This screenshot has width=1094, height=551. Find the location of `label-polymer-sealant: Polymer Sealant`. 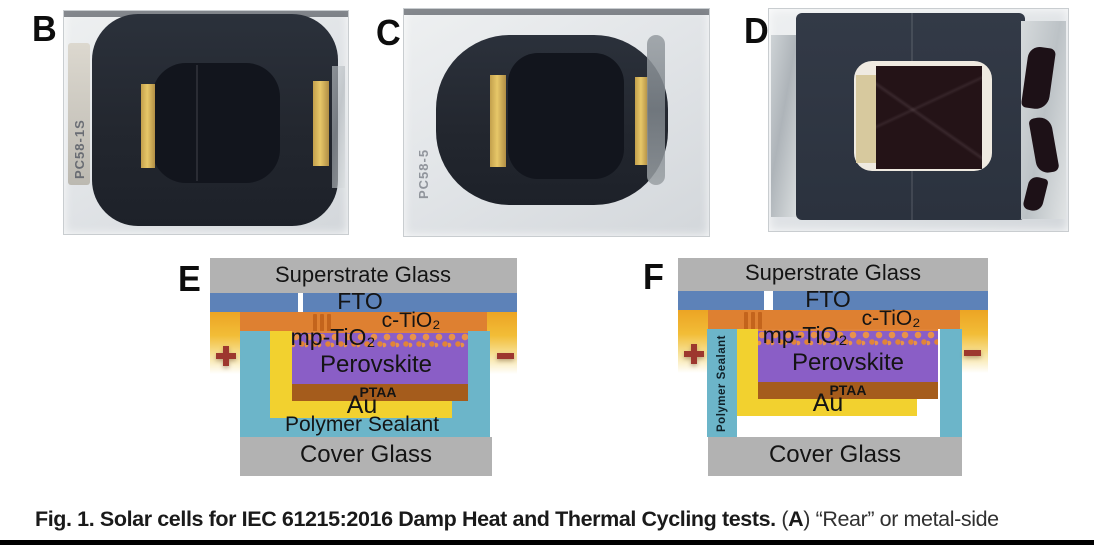

label-polymer-sealant: Polymer Sealant is located at coordinates (362, 424).